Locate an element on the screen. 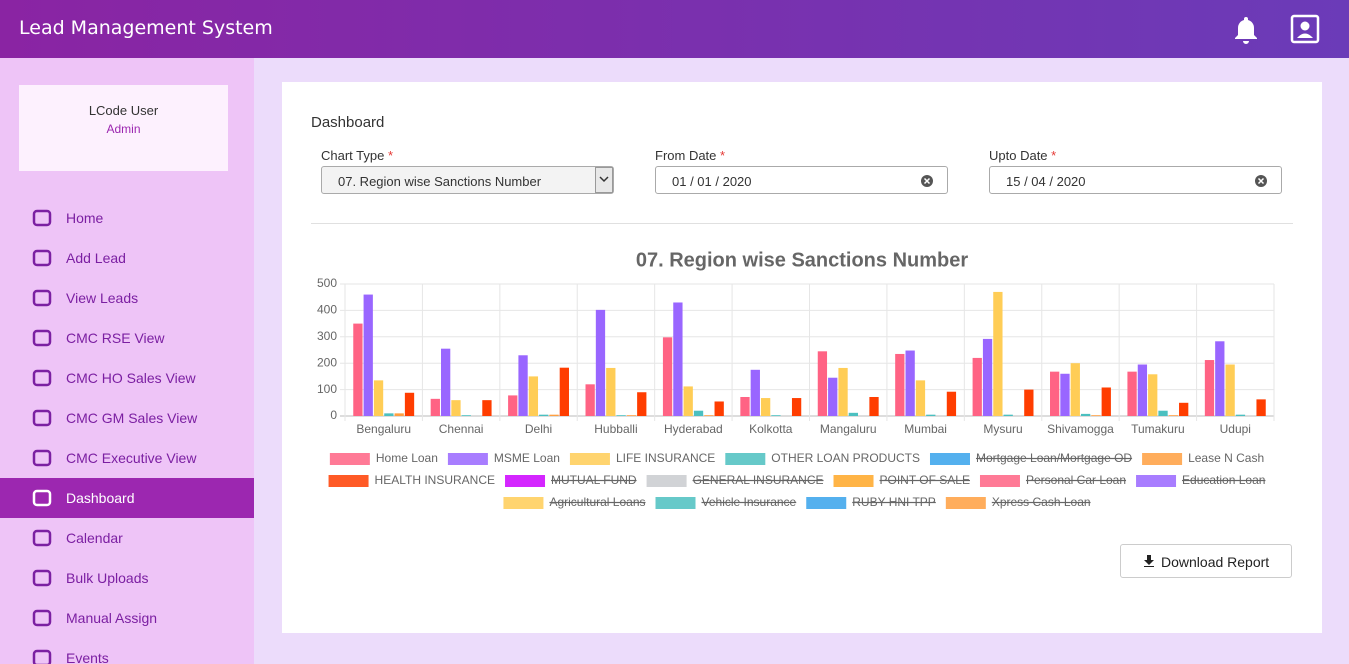 Image resolution: width=1349 pixels, height=664 pixels. y-tick-label: 300 is located at coordinates (327, 336).